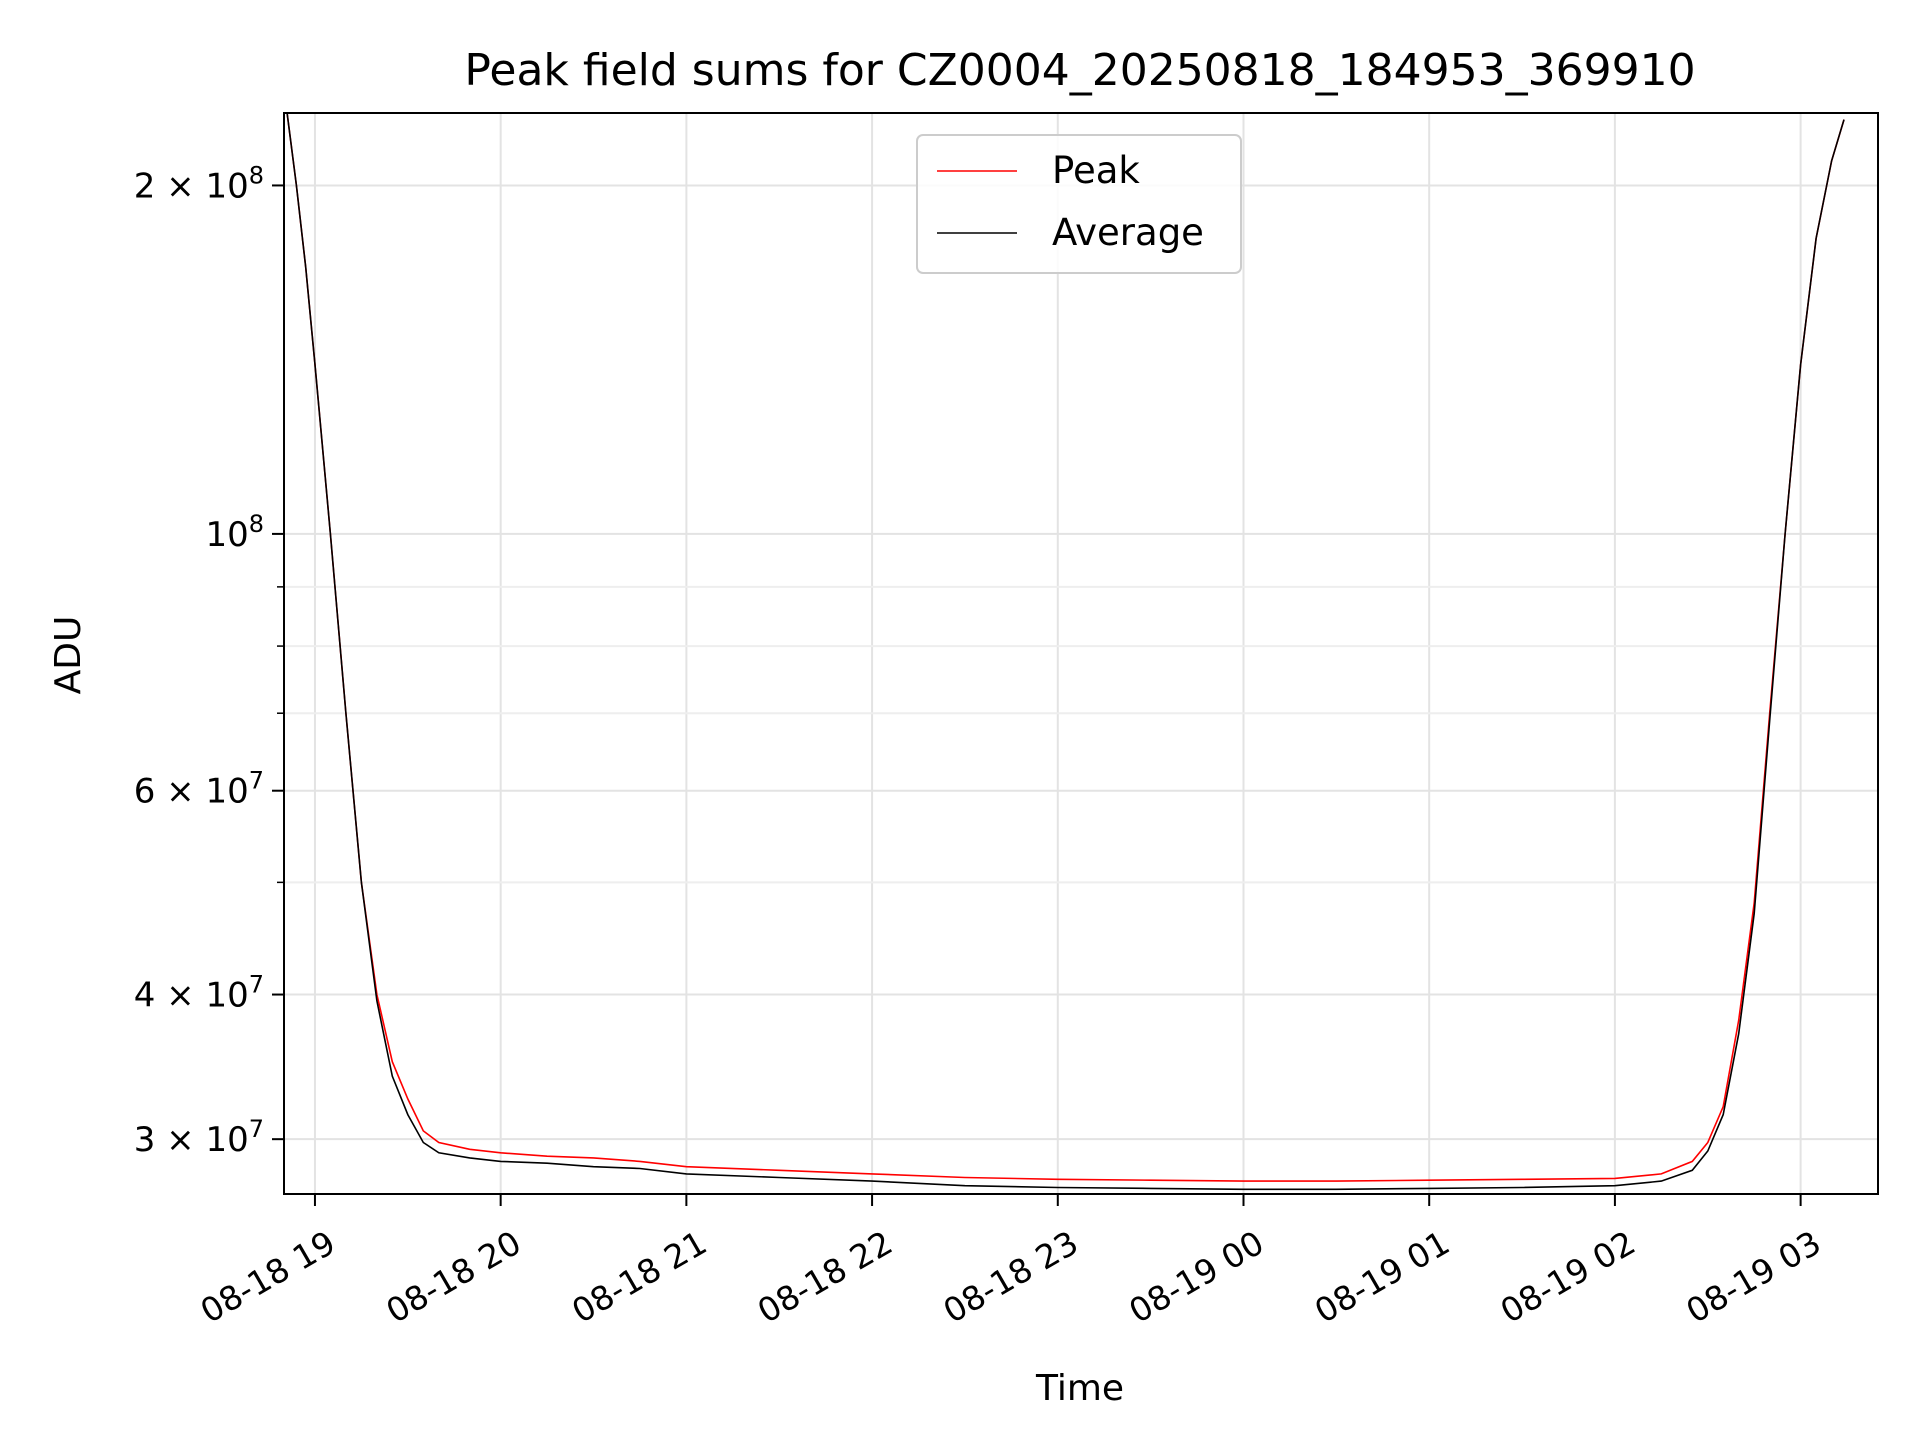 The width and height of the screenshot is (1920, 1440). I want to click on x-tick-label: 08-19 02, so click(1568, 1277).